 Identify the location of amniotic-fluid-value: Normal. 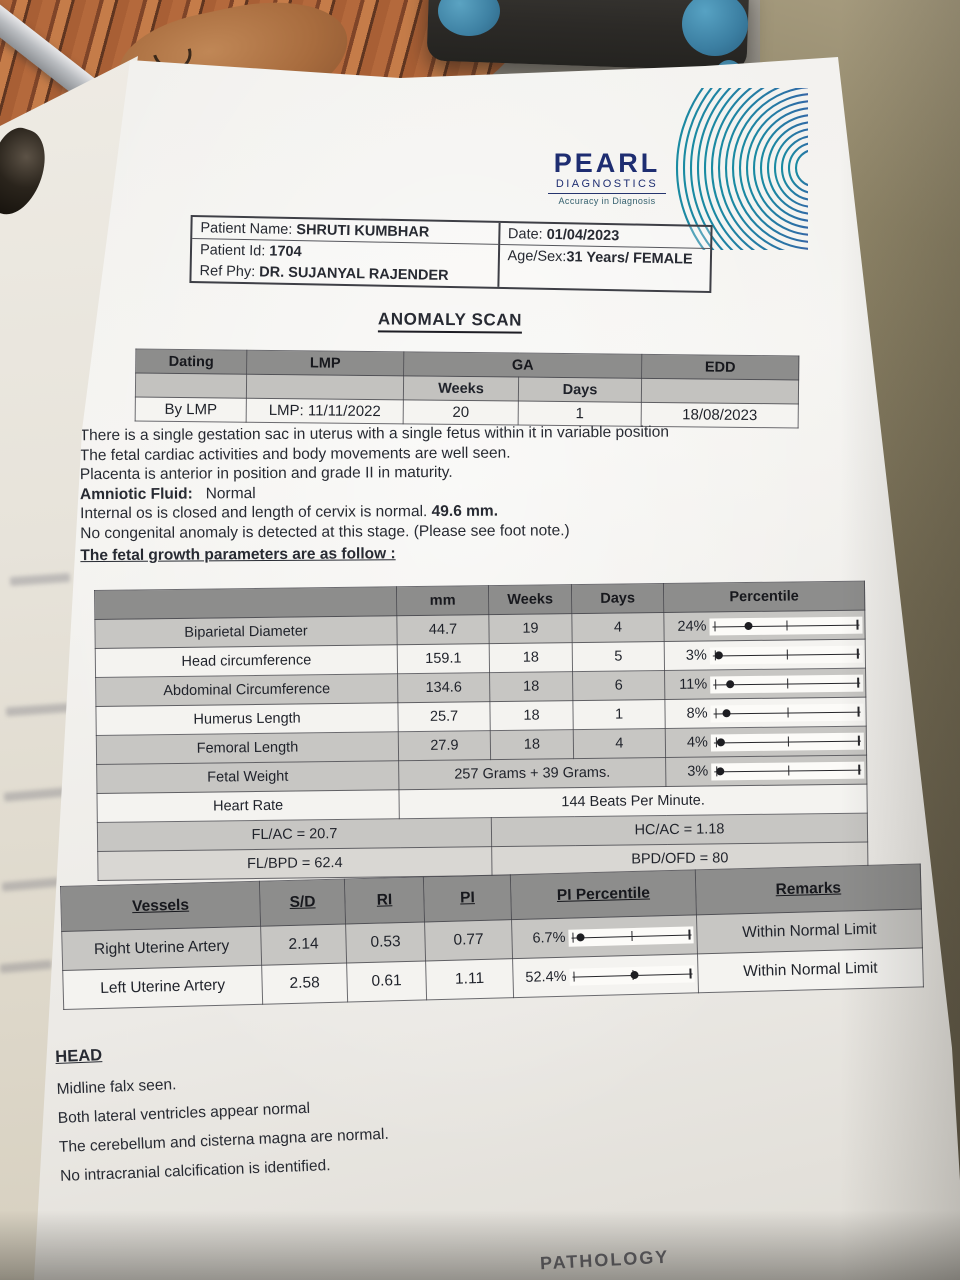
(230, 493).